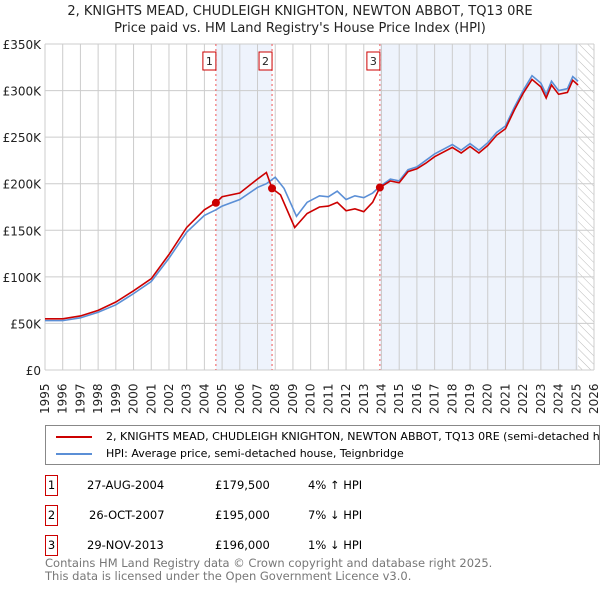 Image resolution: width=600 pixels, height=590 pixels. What do you see at coordinates (45, 398) in the screenshot?
I see `x-tick-label: 1995` at bounding box center [45, 398].